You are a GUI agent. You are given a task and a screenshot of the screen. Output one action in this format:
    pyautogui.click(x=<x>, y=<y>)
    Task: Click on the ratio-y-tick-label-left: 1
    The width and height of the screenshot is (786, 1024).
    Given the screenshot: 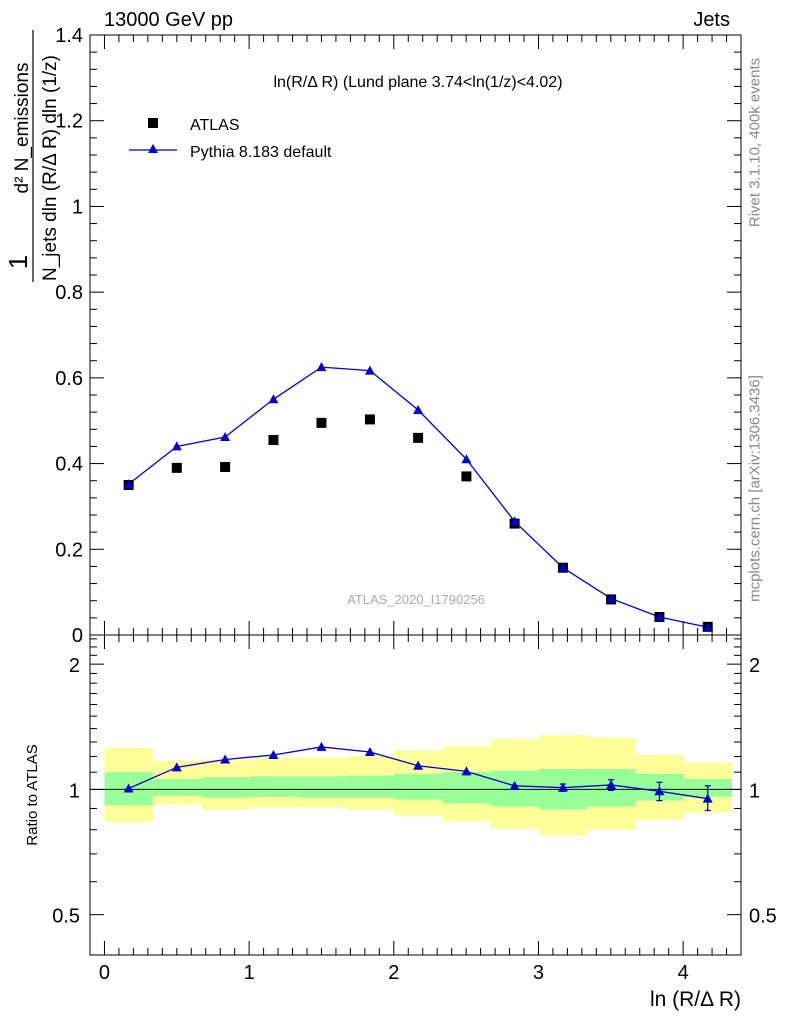 What is the action you would take?
    pyautogui.click(x=74, y=791)
    